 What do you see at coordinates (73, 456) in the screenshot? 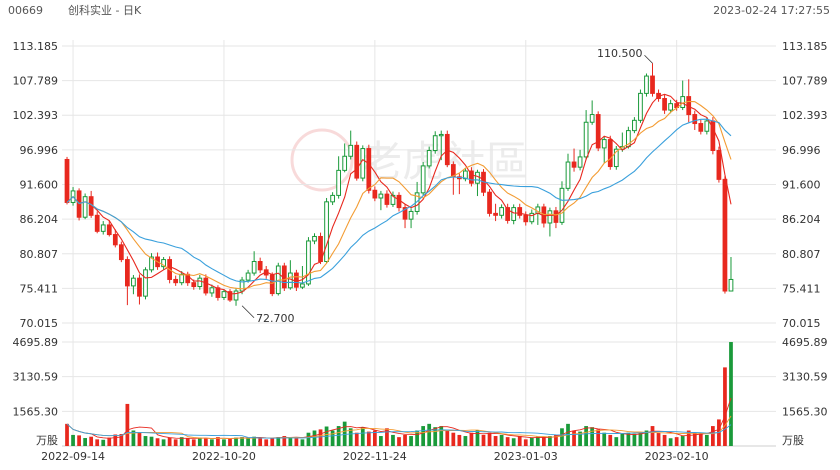
I see `x-tick-label: 2022-09-14` at bounding box center [73, 456].